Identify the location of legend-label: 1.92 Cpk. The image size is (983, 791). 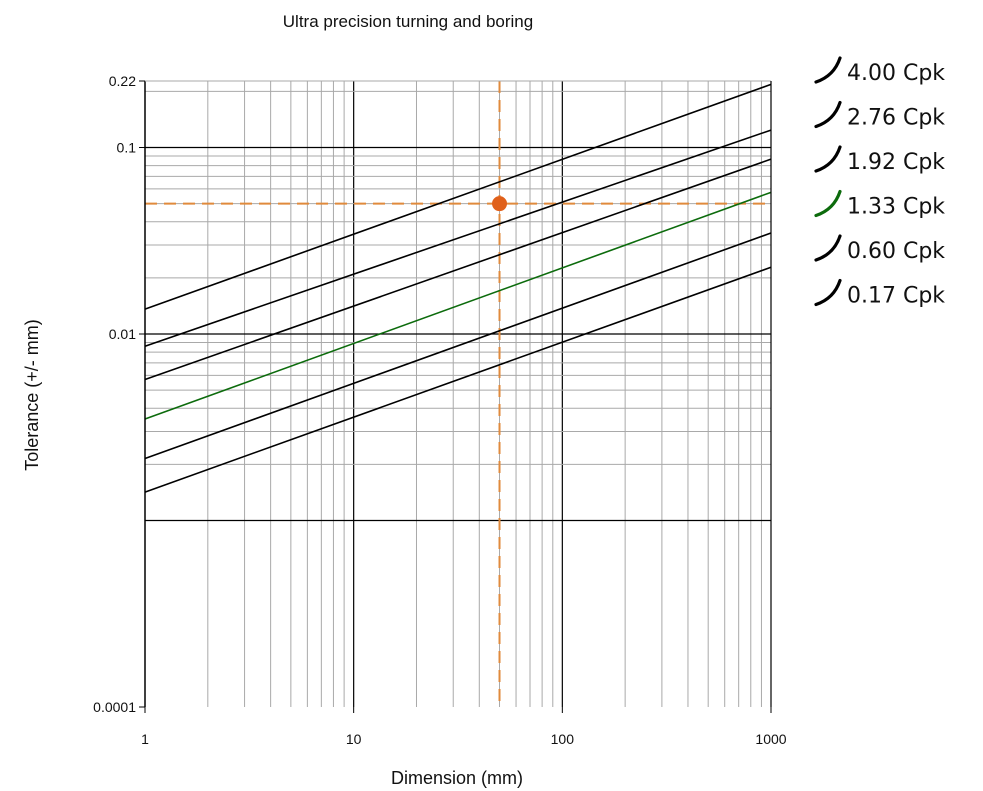
(896, 162).